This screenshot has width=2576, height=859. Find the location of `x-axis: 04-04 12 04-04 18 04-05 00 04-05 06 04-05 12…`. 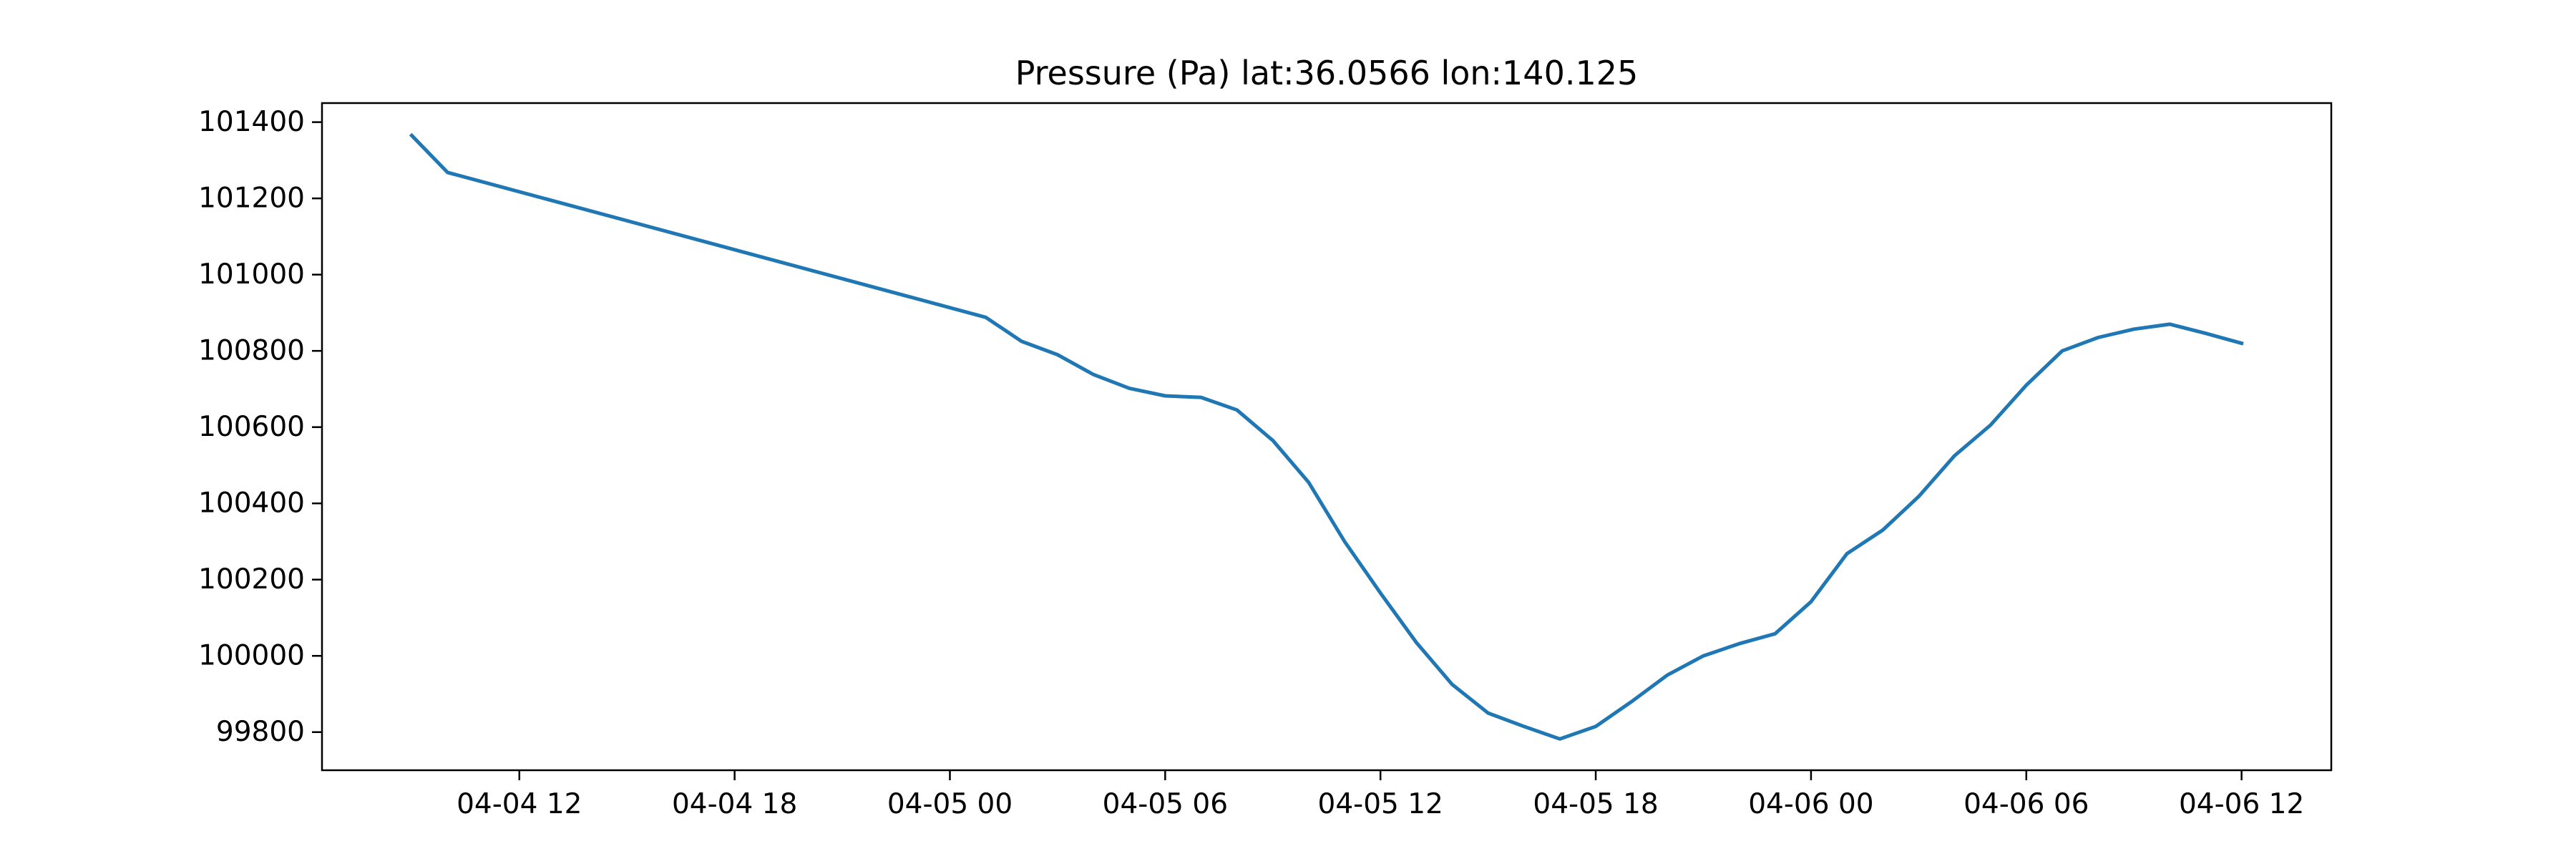

x-axis: 04-04 12 04-04 18 04-05 00 04-05 06 04-05 12… is located at coordinates (1380, 795).